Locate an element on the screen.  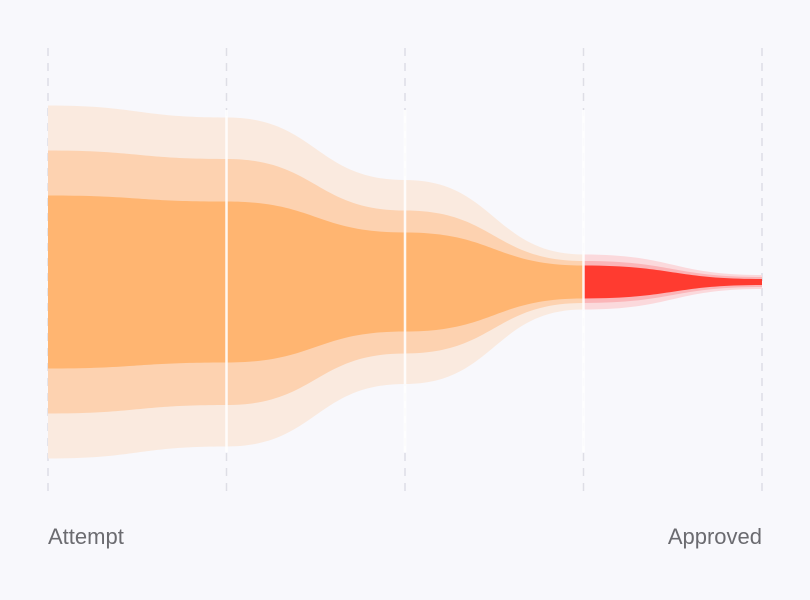
stage-label: Approved is located at coordinates (715, 536).